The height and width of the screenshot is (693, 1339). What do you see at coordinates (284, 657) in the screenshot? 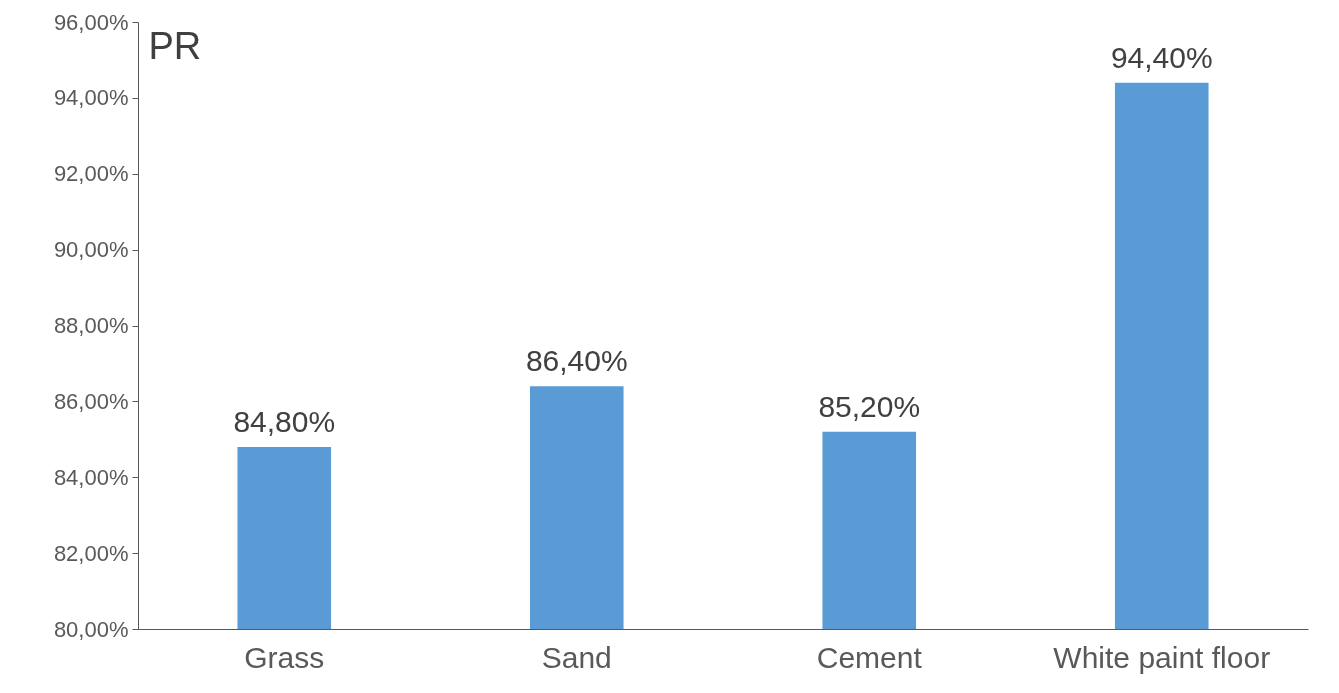
I see `x-tick-label: Grass` at bounding box center [284, 657].